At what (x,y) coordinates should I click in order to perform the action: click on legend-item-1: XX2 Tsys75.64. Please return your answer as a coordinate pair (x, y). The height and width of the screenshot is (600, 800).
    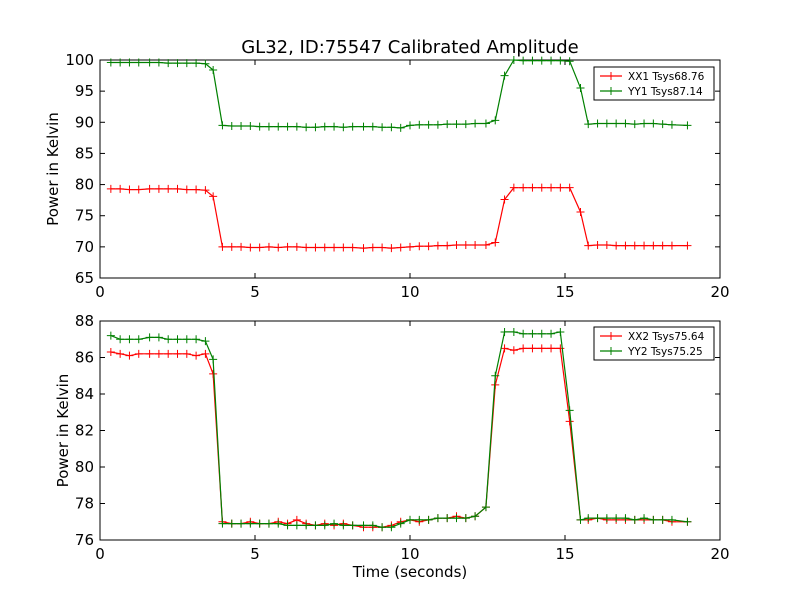
    Looking at the image, I should click on (652, 337).